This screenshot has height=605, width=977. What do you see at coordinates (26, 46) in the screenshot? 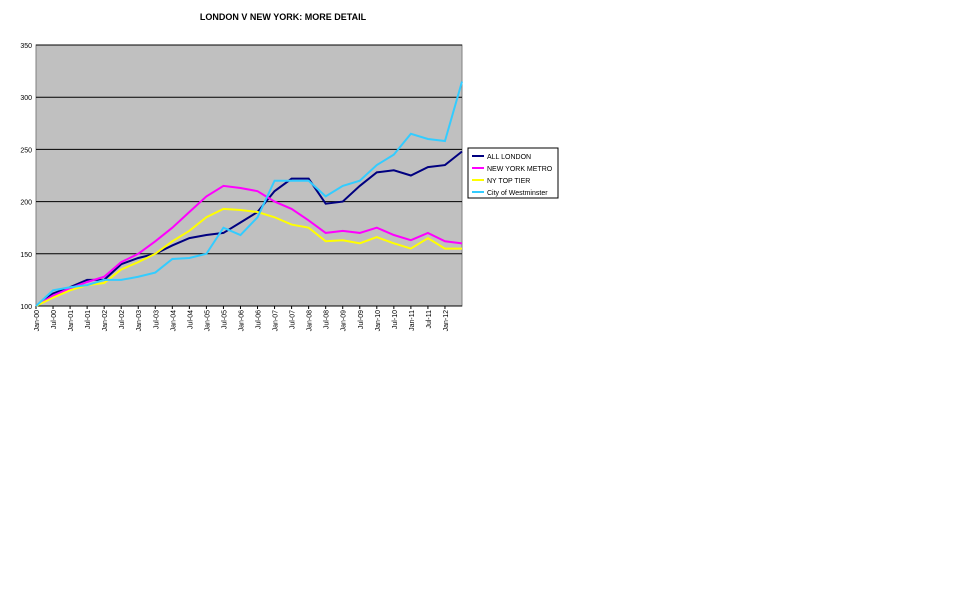
I see `y-tick-label: 350` at bounding box center [26, 46].